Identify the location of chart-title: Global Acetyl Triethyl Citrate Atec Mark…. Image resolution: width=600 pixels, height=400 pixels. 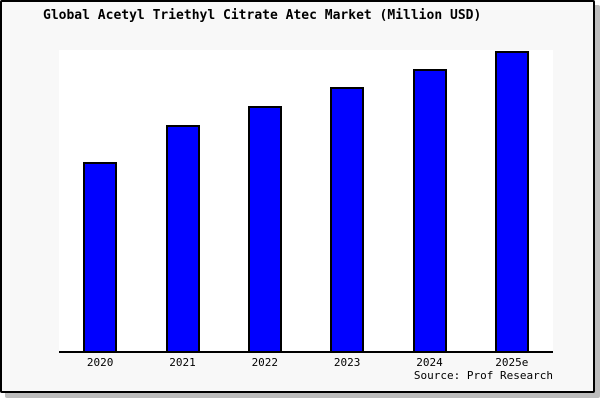
(262, 15).